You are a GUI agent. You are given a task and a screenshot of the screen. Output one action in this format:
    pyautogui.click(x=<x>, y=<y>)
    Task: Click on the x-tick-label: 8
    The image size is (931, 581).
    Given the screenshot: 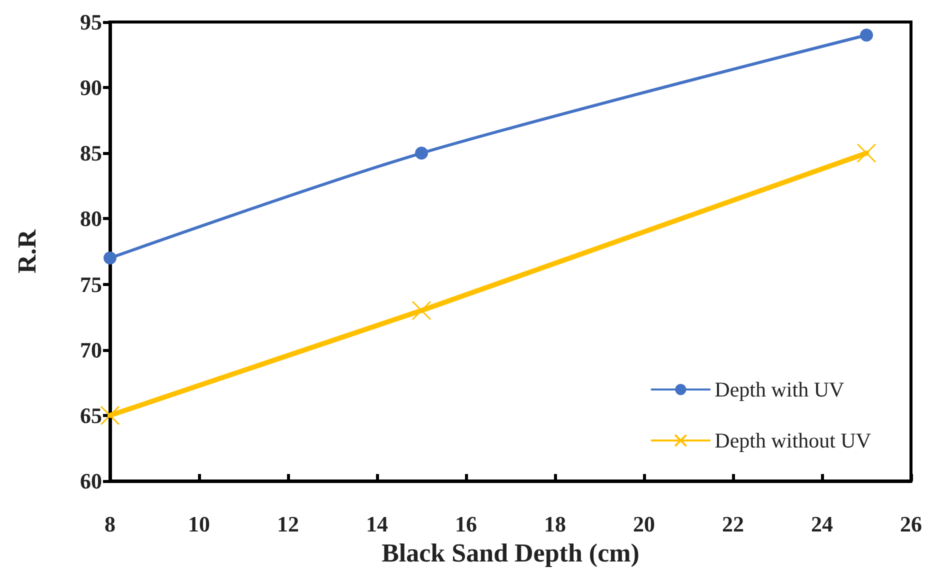 What is the action you would take?
    pyautogui.click(x=110, y=524)
    